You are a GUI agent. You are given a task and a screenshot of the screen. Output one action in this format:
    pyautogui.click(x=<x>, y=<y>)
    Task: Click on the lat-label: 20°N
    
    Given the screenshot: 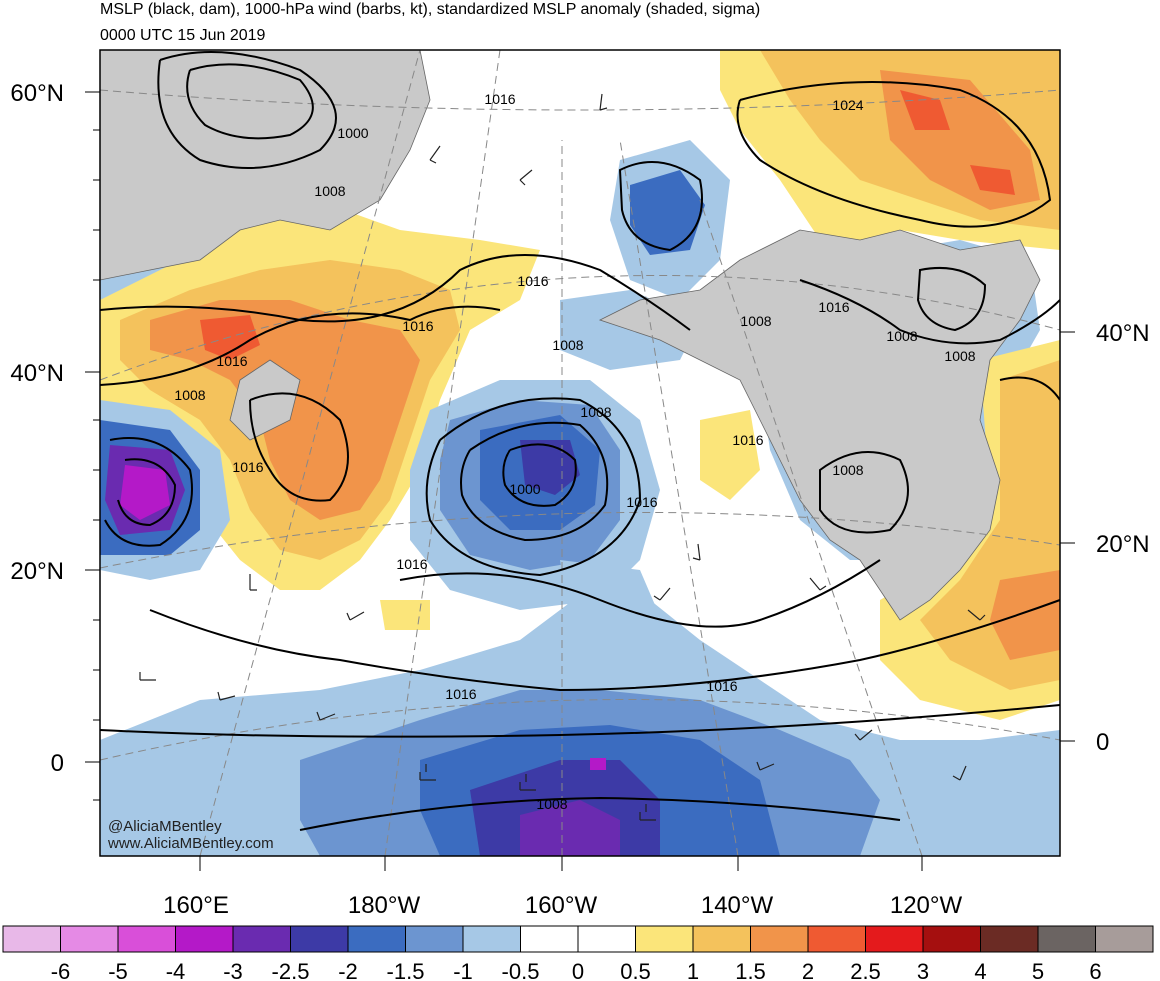 What is the action you would take?
    pyautogui.click(x=1123, y=544)
    